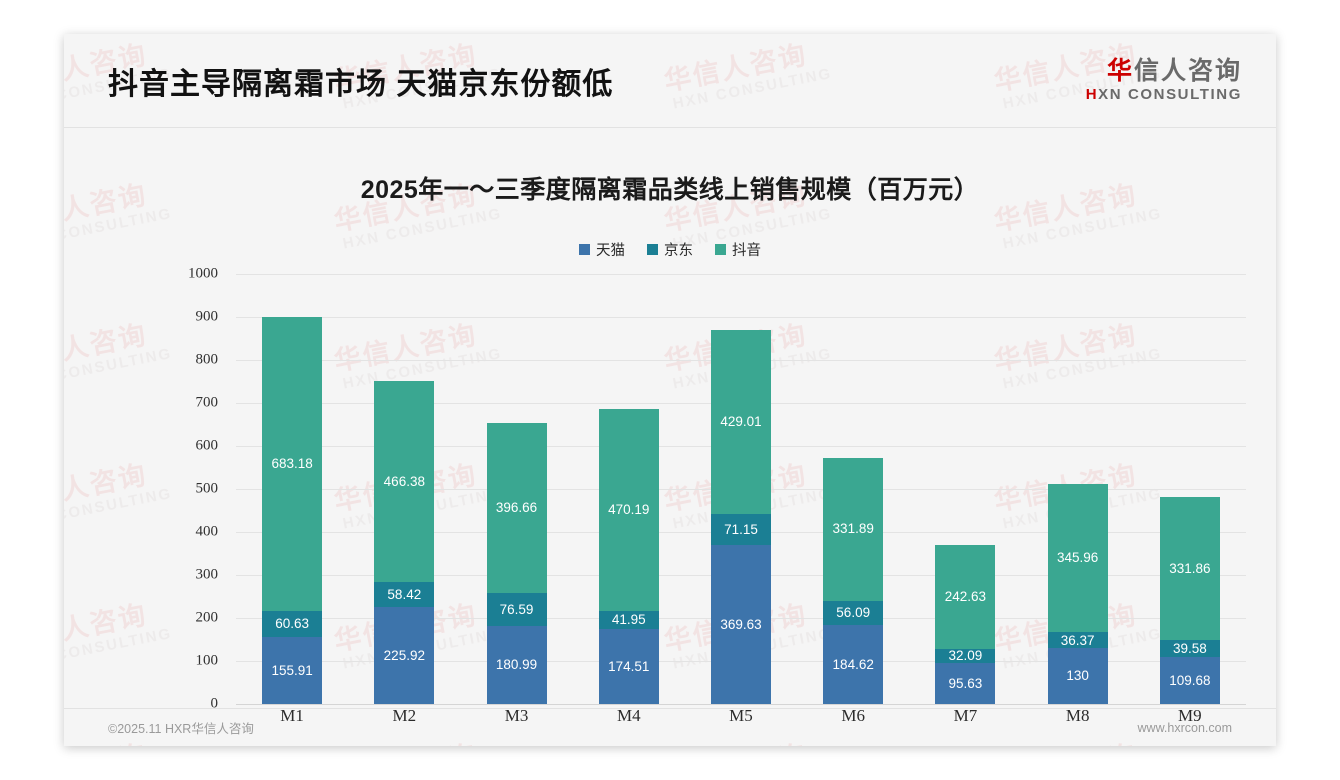  I want to click on bar-value-label: 41.95, so click(628, 620).